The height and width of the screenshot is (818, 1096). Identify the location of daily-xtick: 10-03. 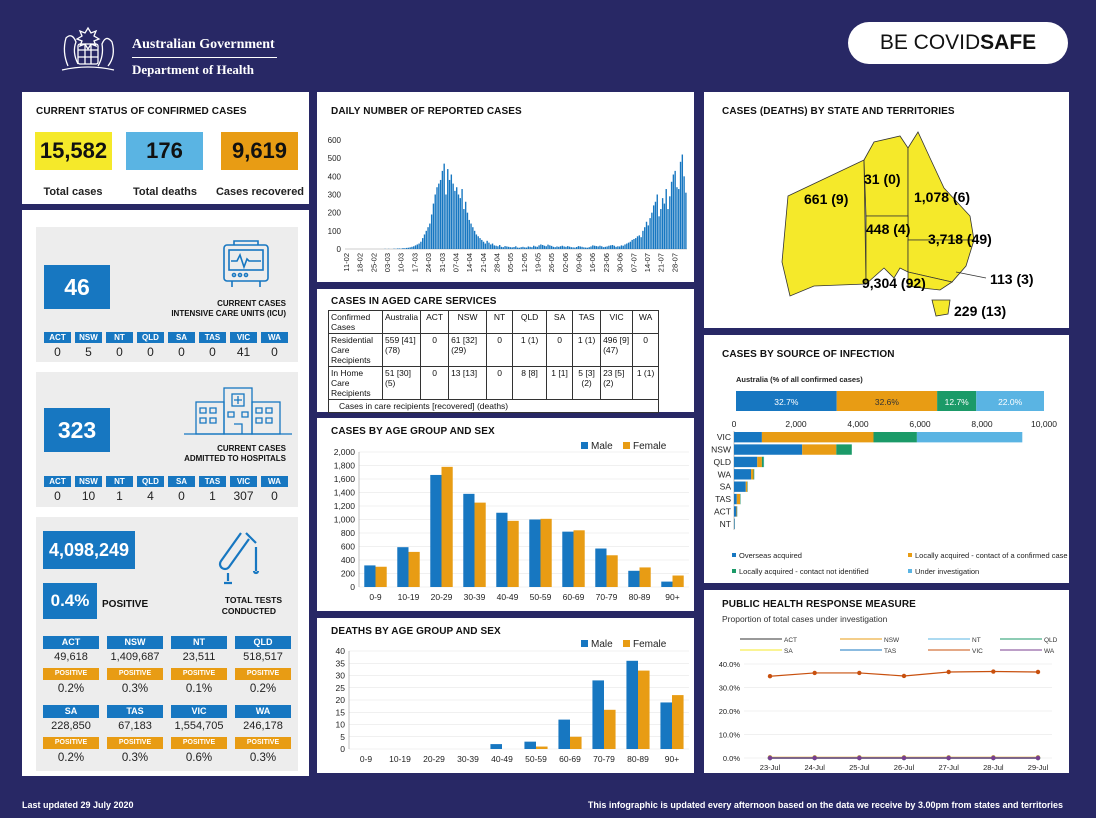
(401, 262).